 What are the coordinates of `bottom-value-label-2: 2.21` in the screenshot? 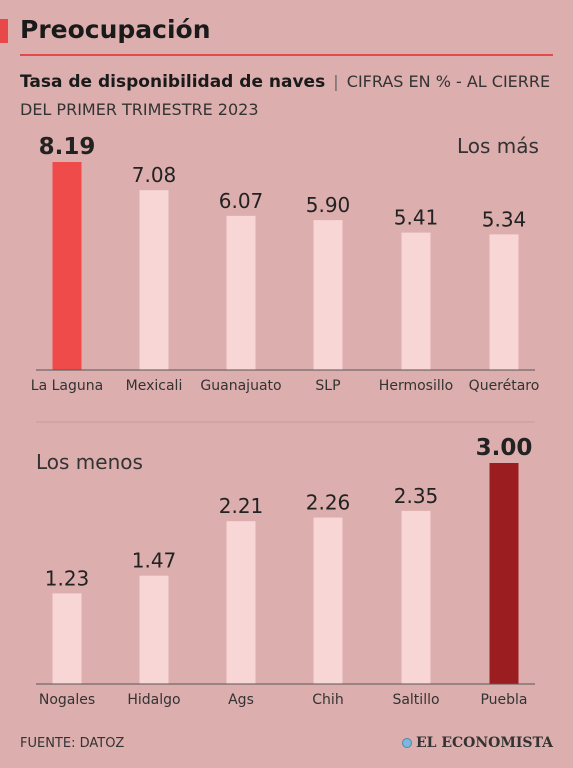 It's located at (241, 506).